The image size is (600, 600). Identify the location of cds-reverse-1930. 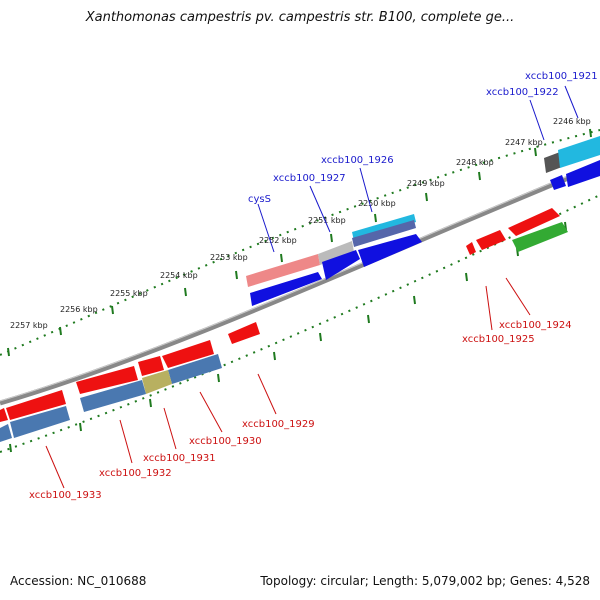
(188, 354).